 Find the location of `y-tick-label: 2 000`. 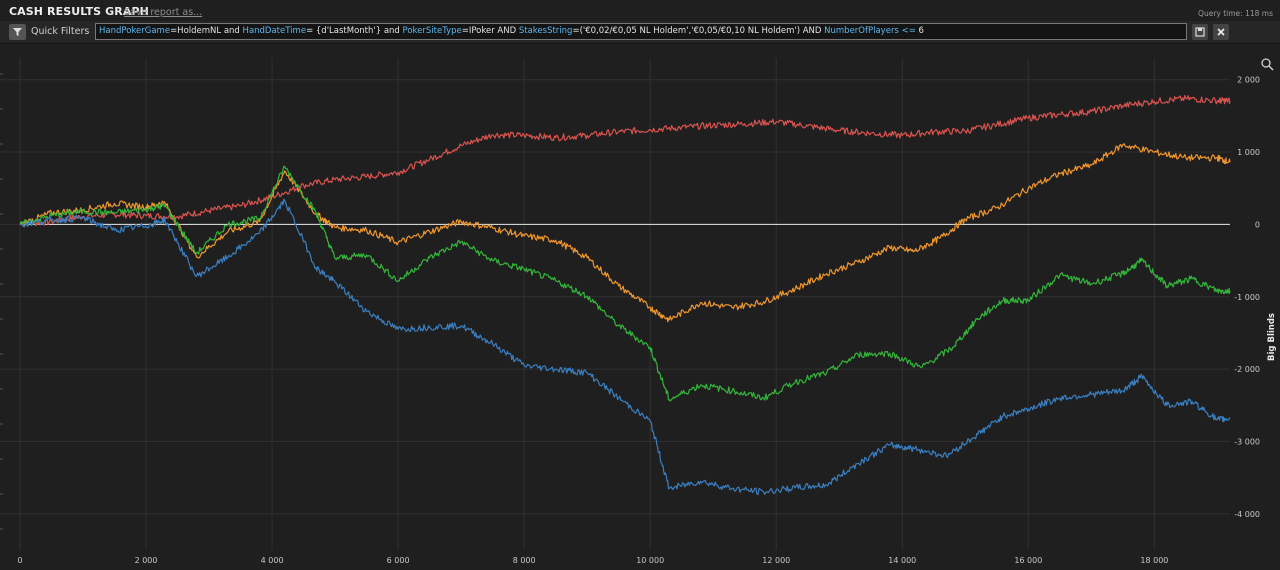

y-tick-label: 2 000 is located at coordinates (1248, 80).